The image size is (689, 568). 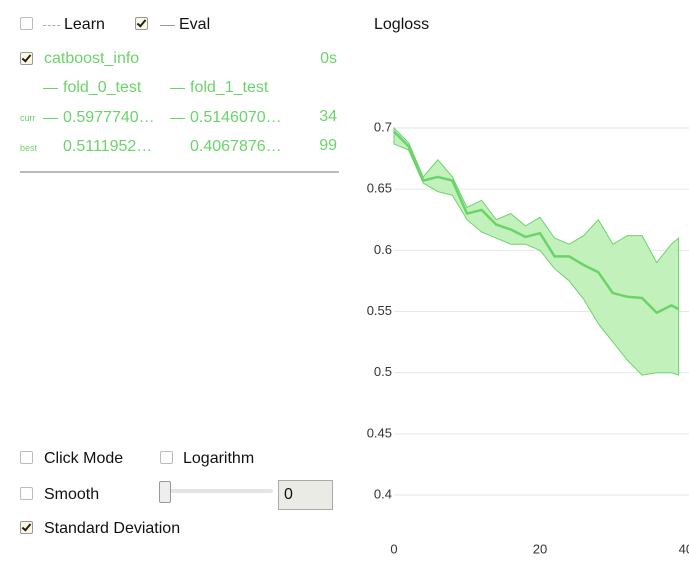 What do you see at coordinates (165, 492) in the screenshot?
I see `slider-handle` at bounding box center [165, 492].